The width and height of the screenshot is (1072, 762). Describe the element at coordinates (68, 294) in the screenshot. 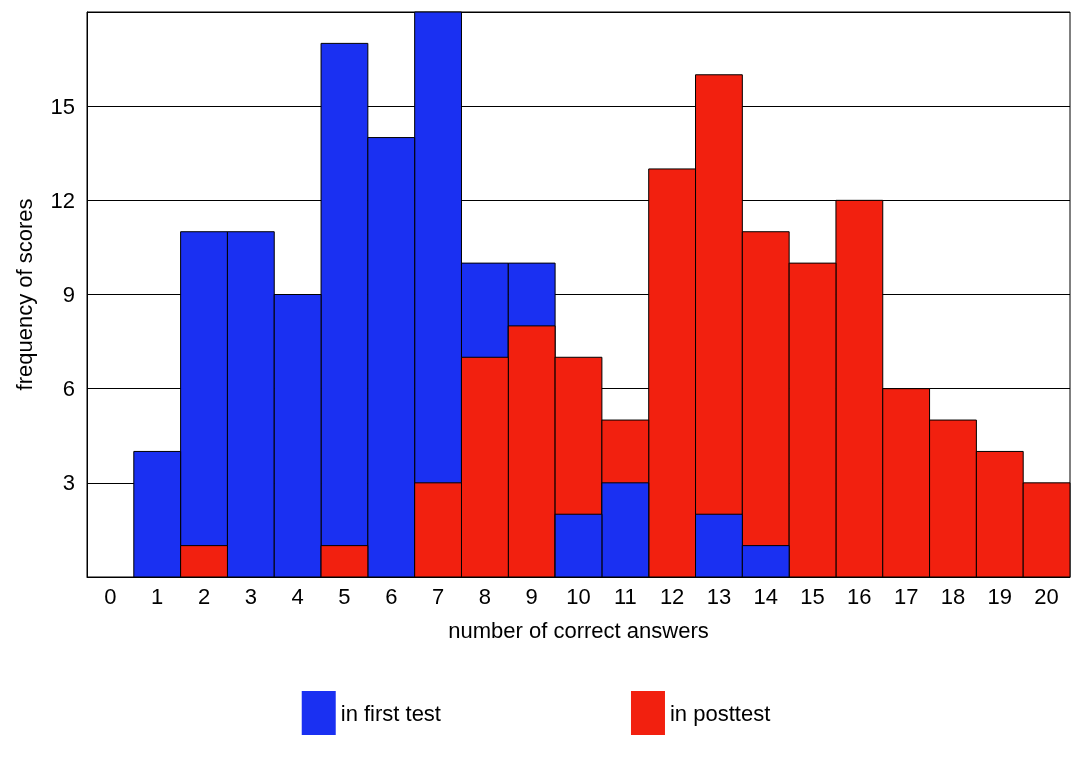

I see `y-tick-label: 9` at that location.